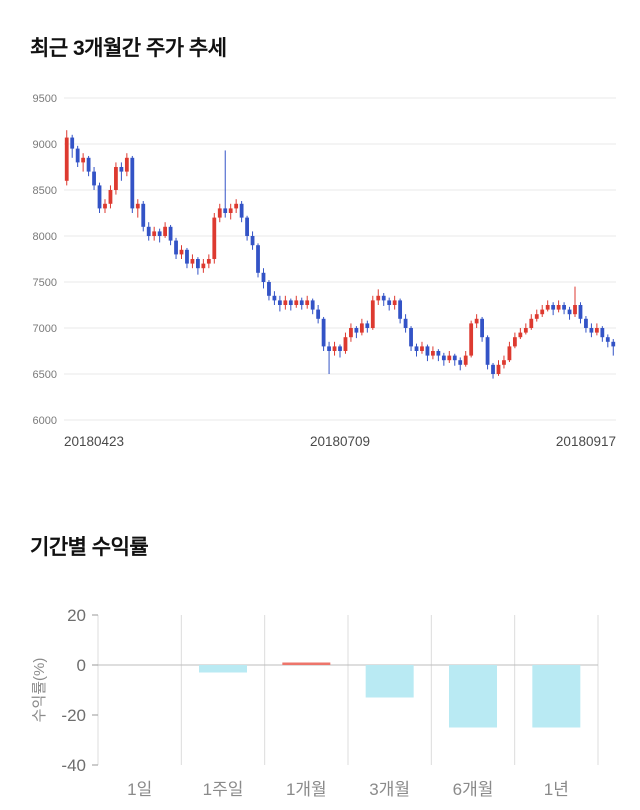 The height and width of the screenshot is (810, 640). What do you see at coordinates (45, 237) in the screenshot?
I see `y-axis-tick-label: 8000` at bounding box center [45, 237].